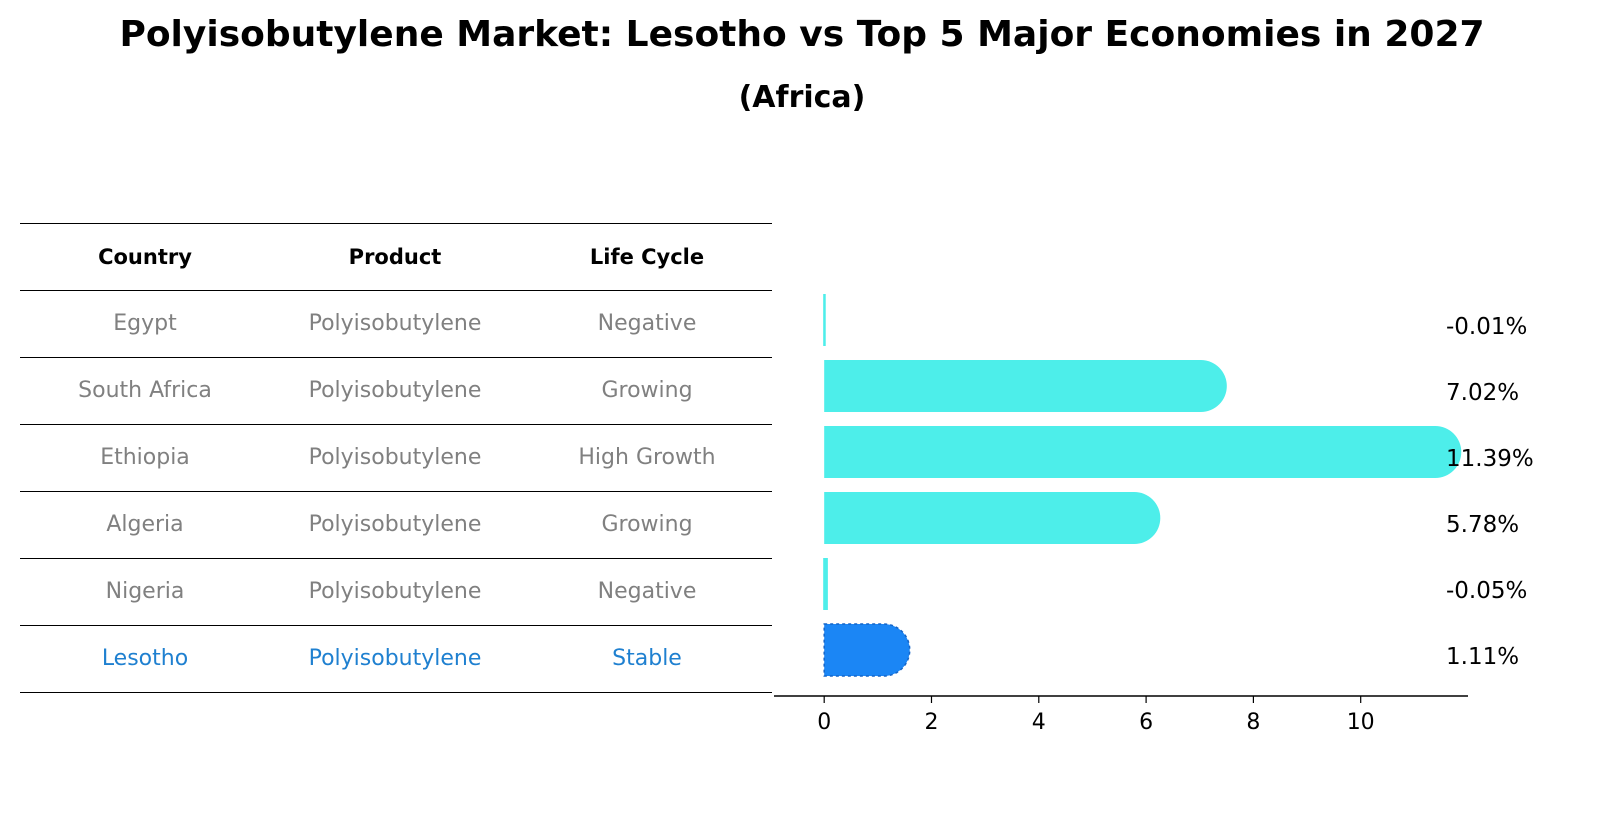 The width and height of the screenshot is (1604, 823). Describe the element at coordinates (1146, 722) in the screenshot. I see `x-tick-label: 6` at that location.